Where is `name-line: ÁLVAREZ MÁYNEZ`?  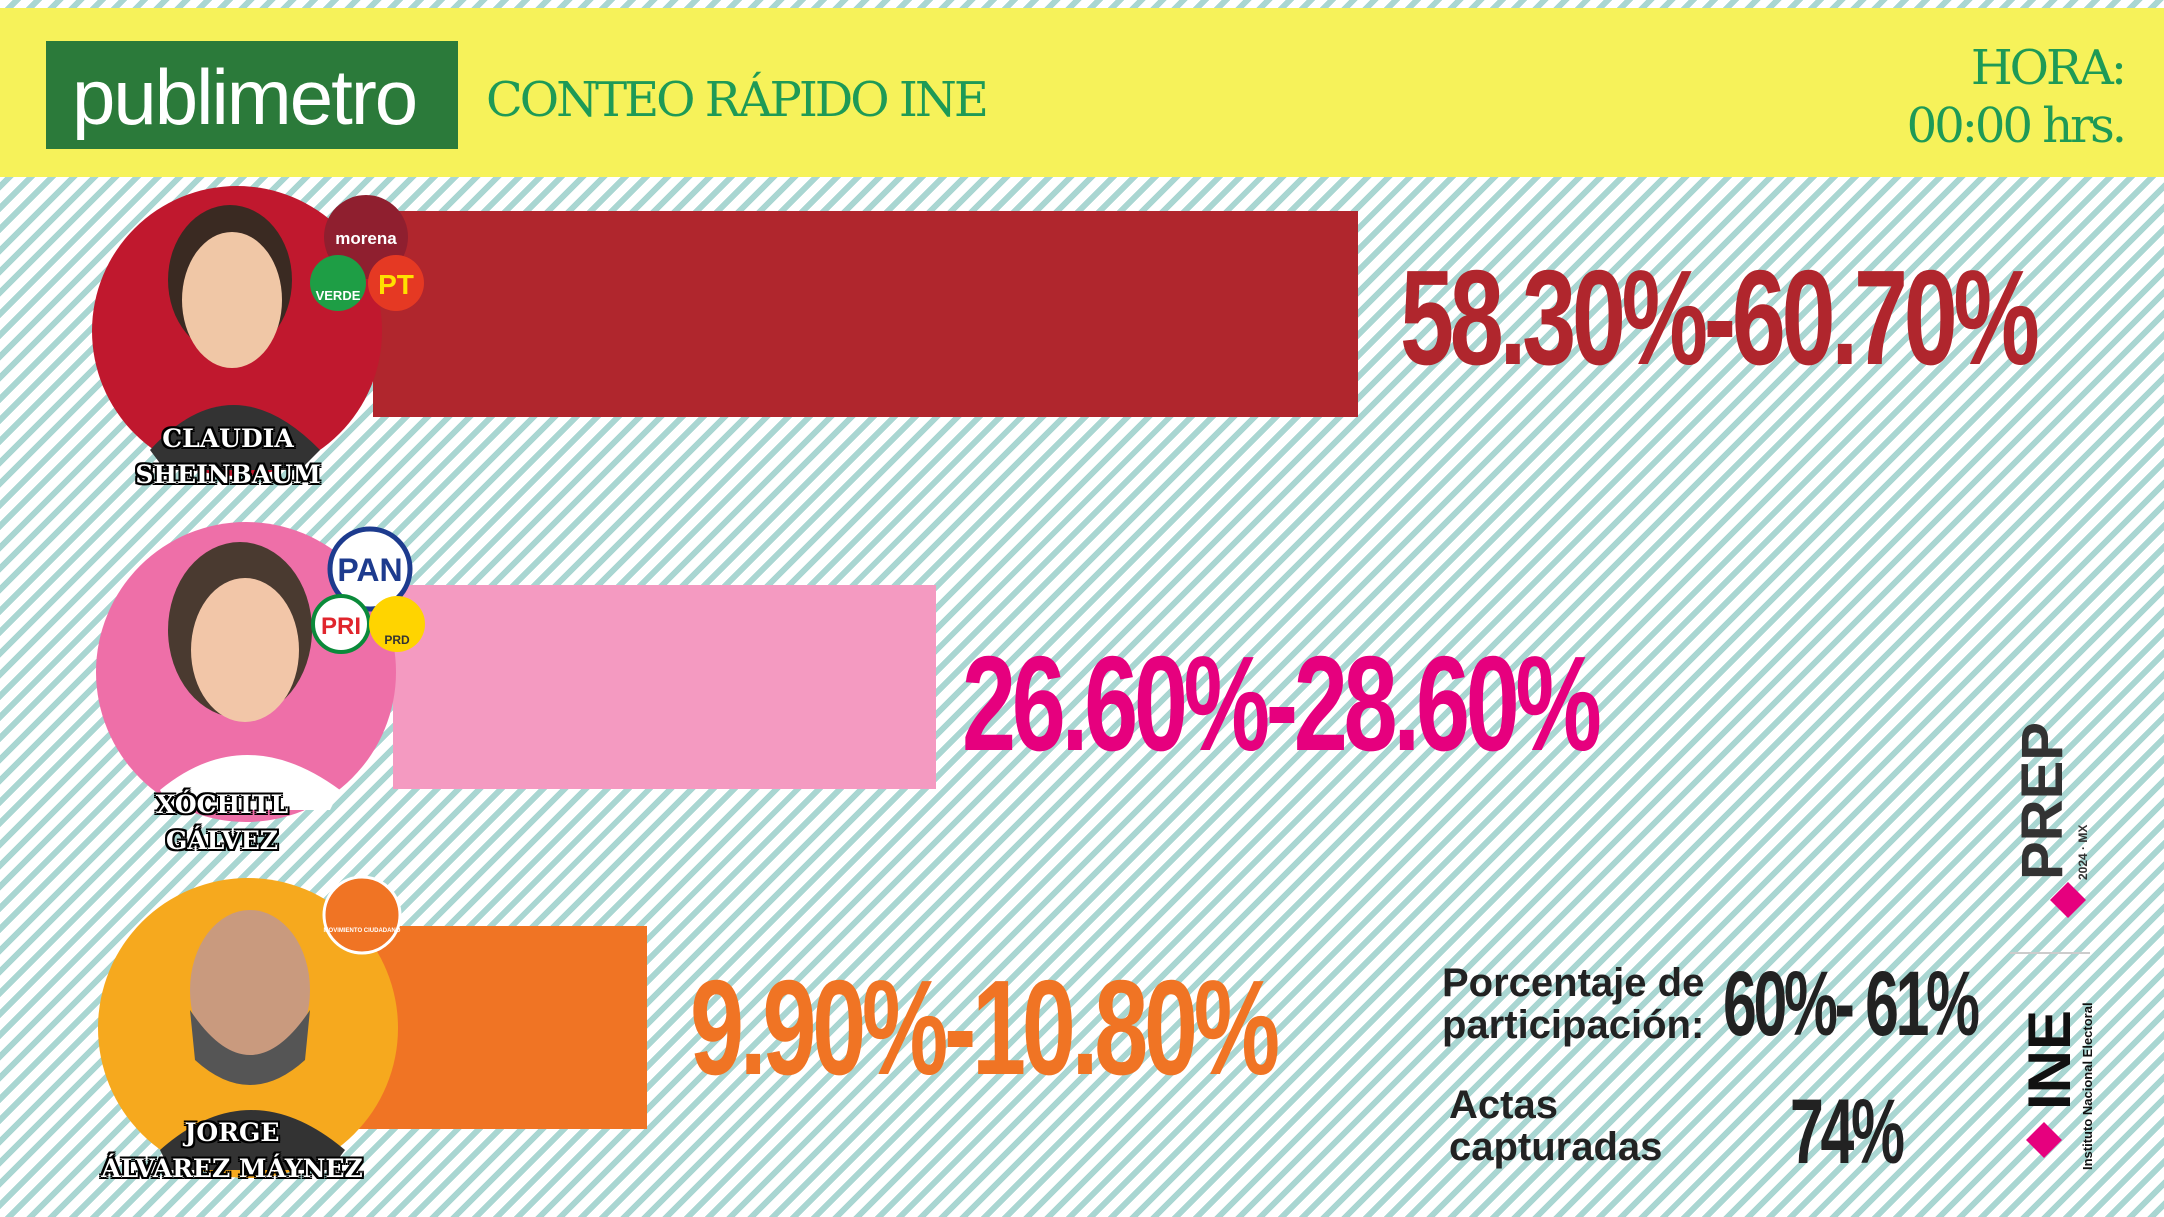 name-line: ÁLVAREZ MÁYNEZ is located at coordinates (232, 1168).